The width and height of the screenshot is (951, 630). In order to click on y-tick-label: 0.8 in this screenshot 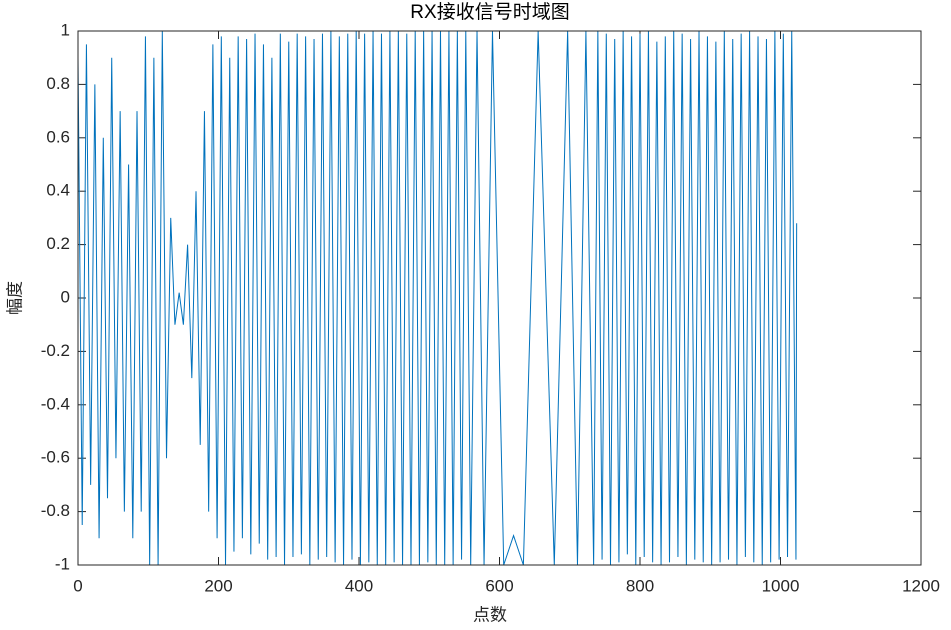, I will do `click(58, 83)`.